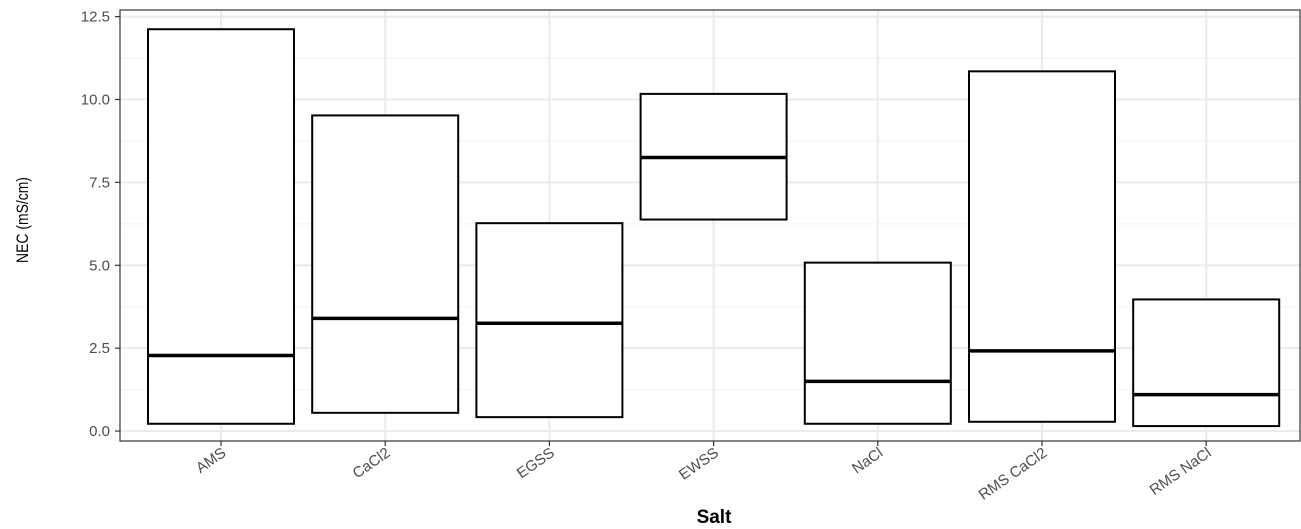 The height and width of the screenshot is (529, 1301). I want to click on x-axis-ticks: AMS CaCl2 EGSS EWSS NaCl RMS CaCl2 RMS NaCl, so click(704, 472).